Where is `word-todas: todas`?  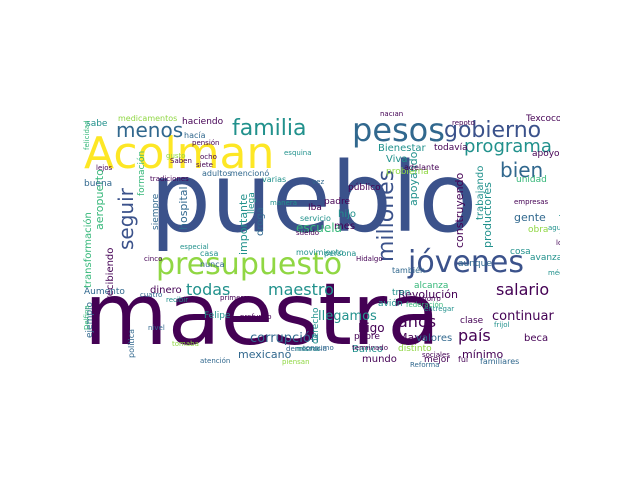
word-todas: todas is located at coordinates (208, 289).